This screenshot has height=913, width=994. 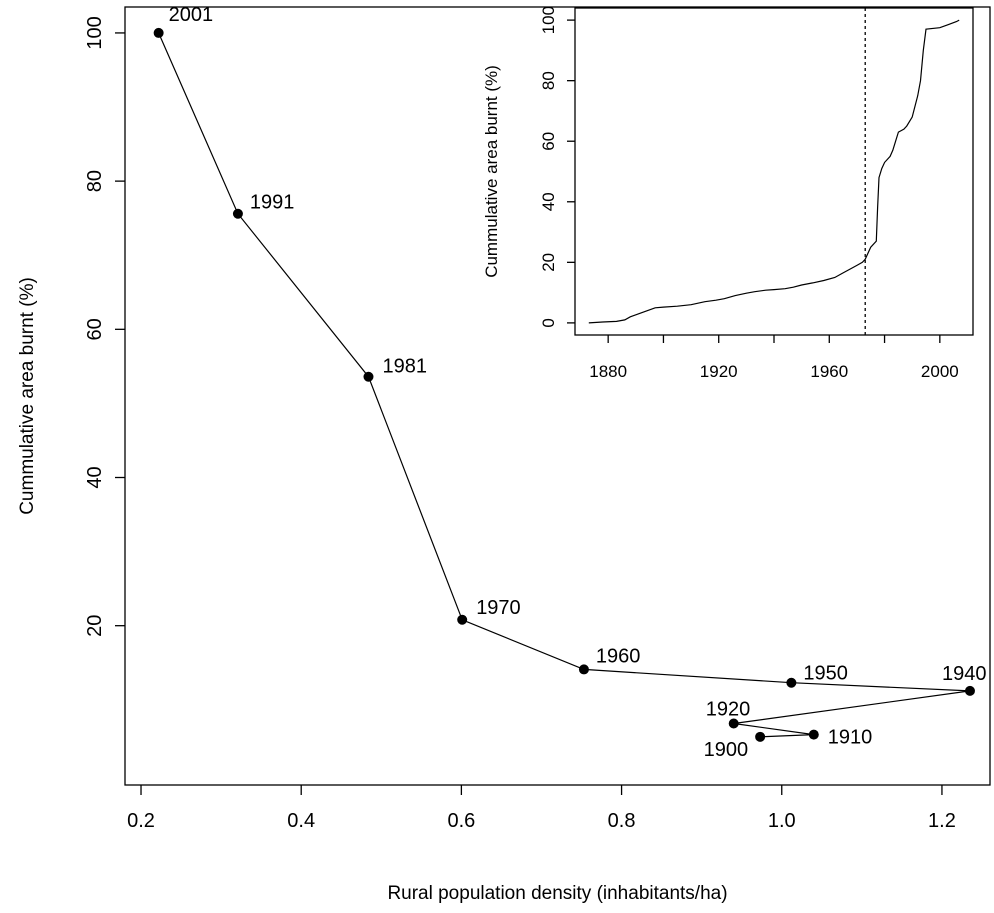 What do you see at coordinates (726, 750) in the screenshot?
I see `point-label-1900: 1900` at bounding box center [726, 750].